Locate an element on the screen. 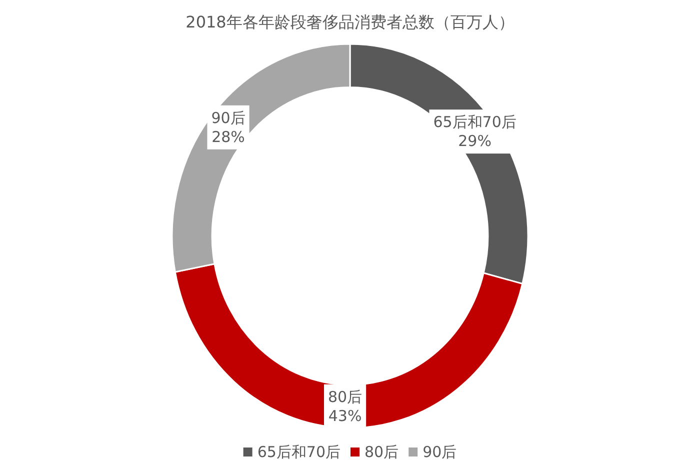 The width and height of the screenshot is (700, 475). chart-title: 2018年各年龄段奢侈品消费者总数（百万人） is located at coordinates (350, 22).